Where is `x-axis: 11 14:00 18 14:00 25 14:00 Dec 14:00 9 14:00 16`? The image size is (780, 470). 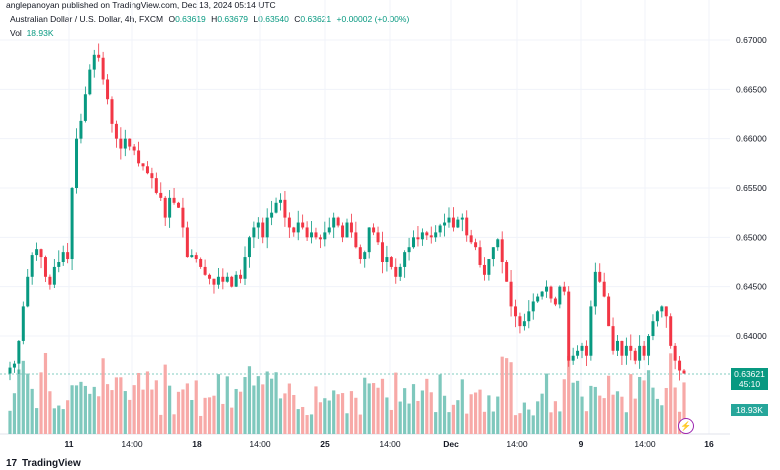 x-axis: 11 14:00 18 14:00 25 14:00 Dec 14:00 9 14:00 16 is located at coordinates (365, 441).